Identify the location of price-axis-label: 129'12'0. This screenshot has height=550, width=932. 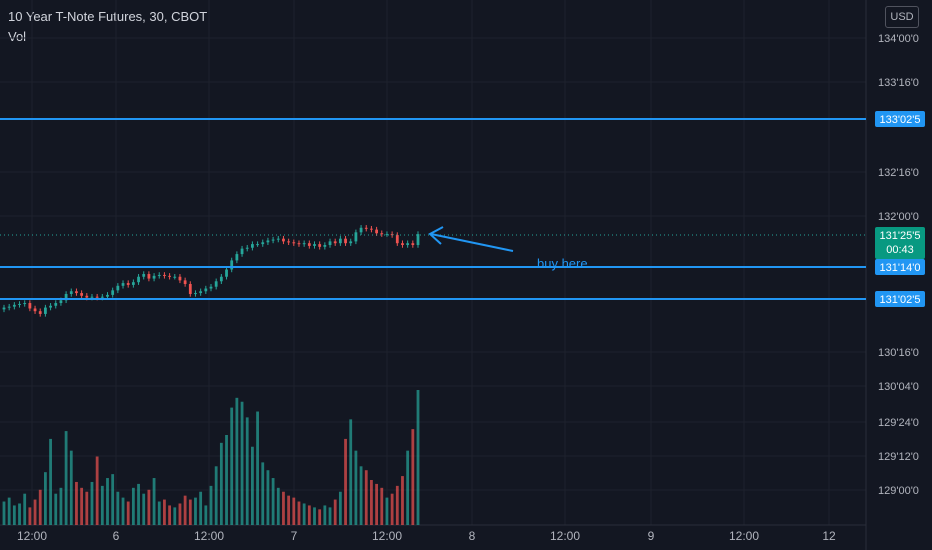
(898, 457).